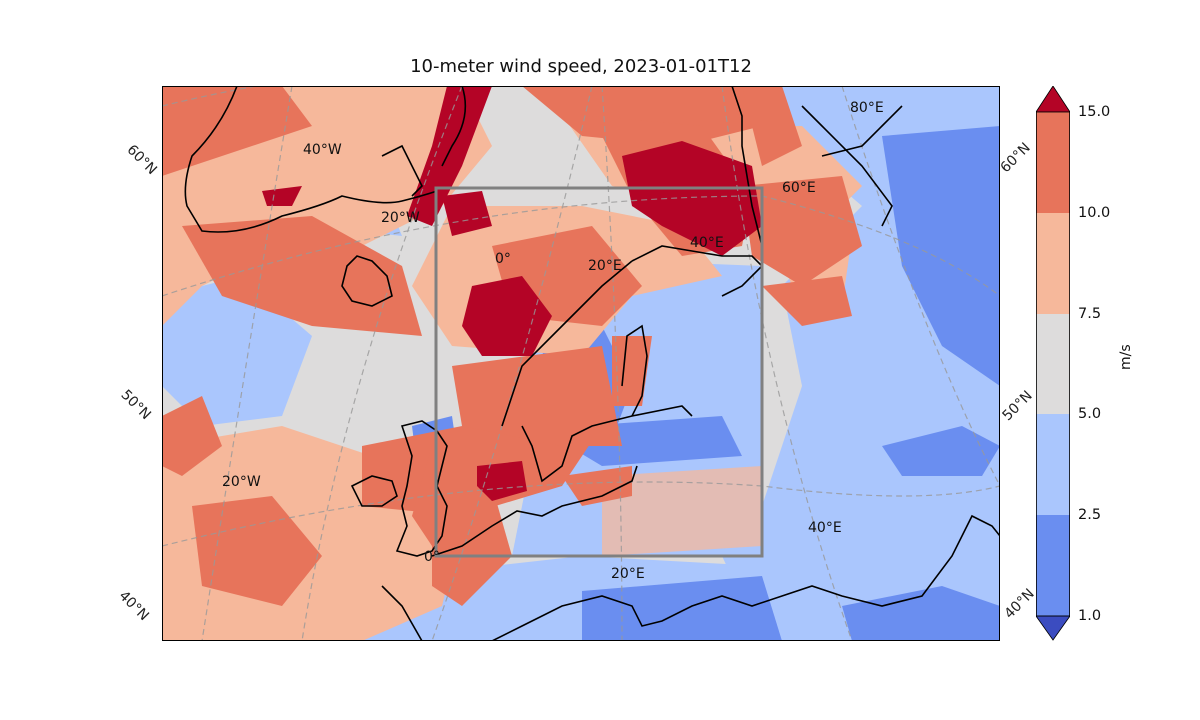 The width and height of the screenshot is (1200, 720). I want to click on lon-label-40w-top: 40°W, so click(322, 150).